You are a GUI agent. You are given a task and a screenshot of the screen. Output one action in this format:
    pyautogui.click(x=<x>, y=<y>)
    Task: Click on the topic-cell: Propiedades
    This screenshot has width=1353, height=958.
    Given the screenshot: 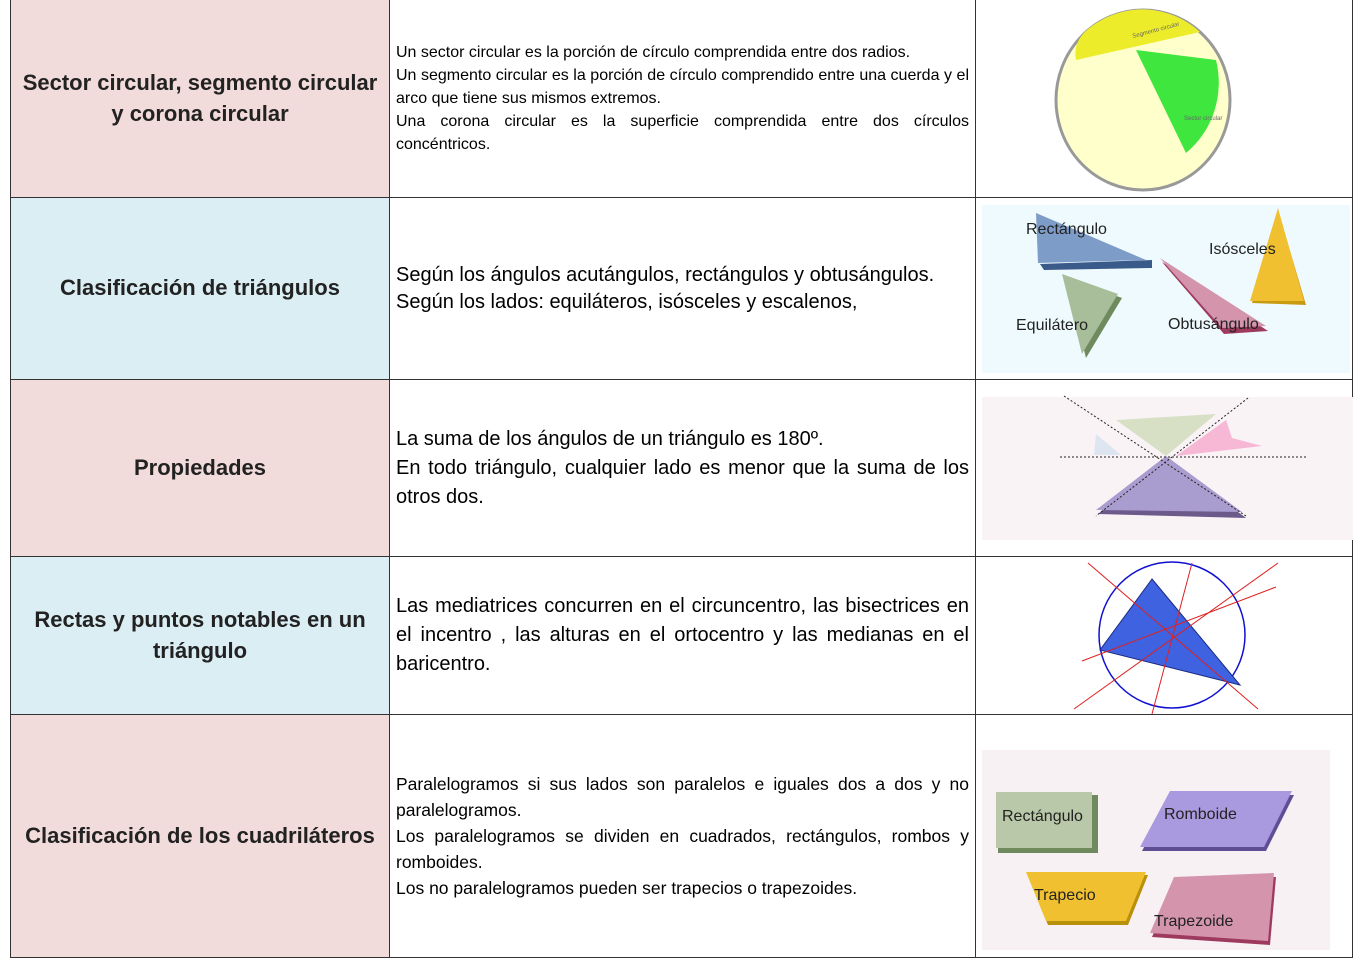 What is the action you would take?
    pyautogui.click(x=200, y=468)
    